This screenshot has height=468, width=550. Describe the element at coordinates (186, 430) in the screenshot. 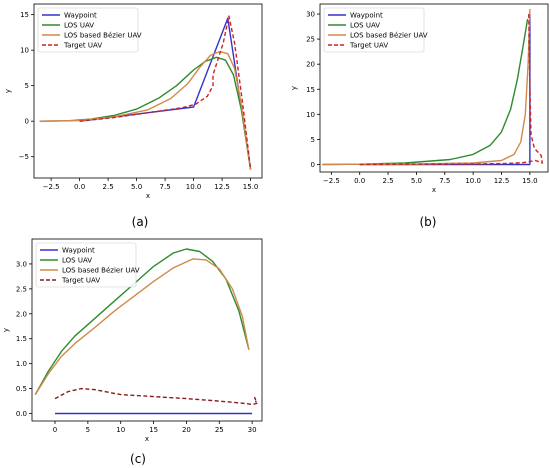

I see `x-tick-label: 20` at that location.